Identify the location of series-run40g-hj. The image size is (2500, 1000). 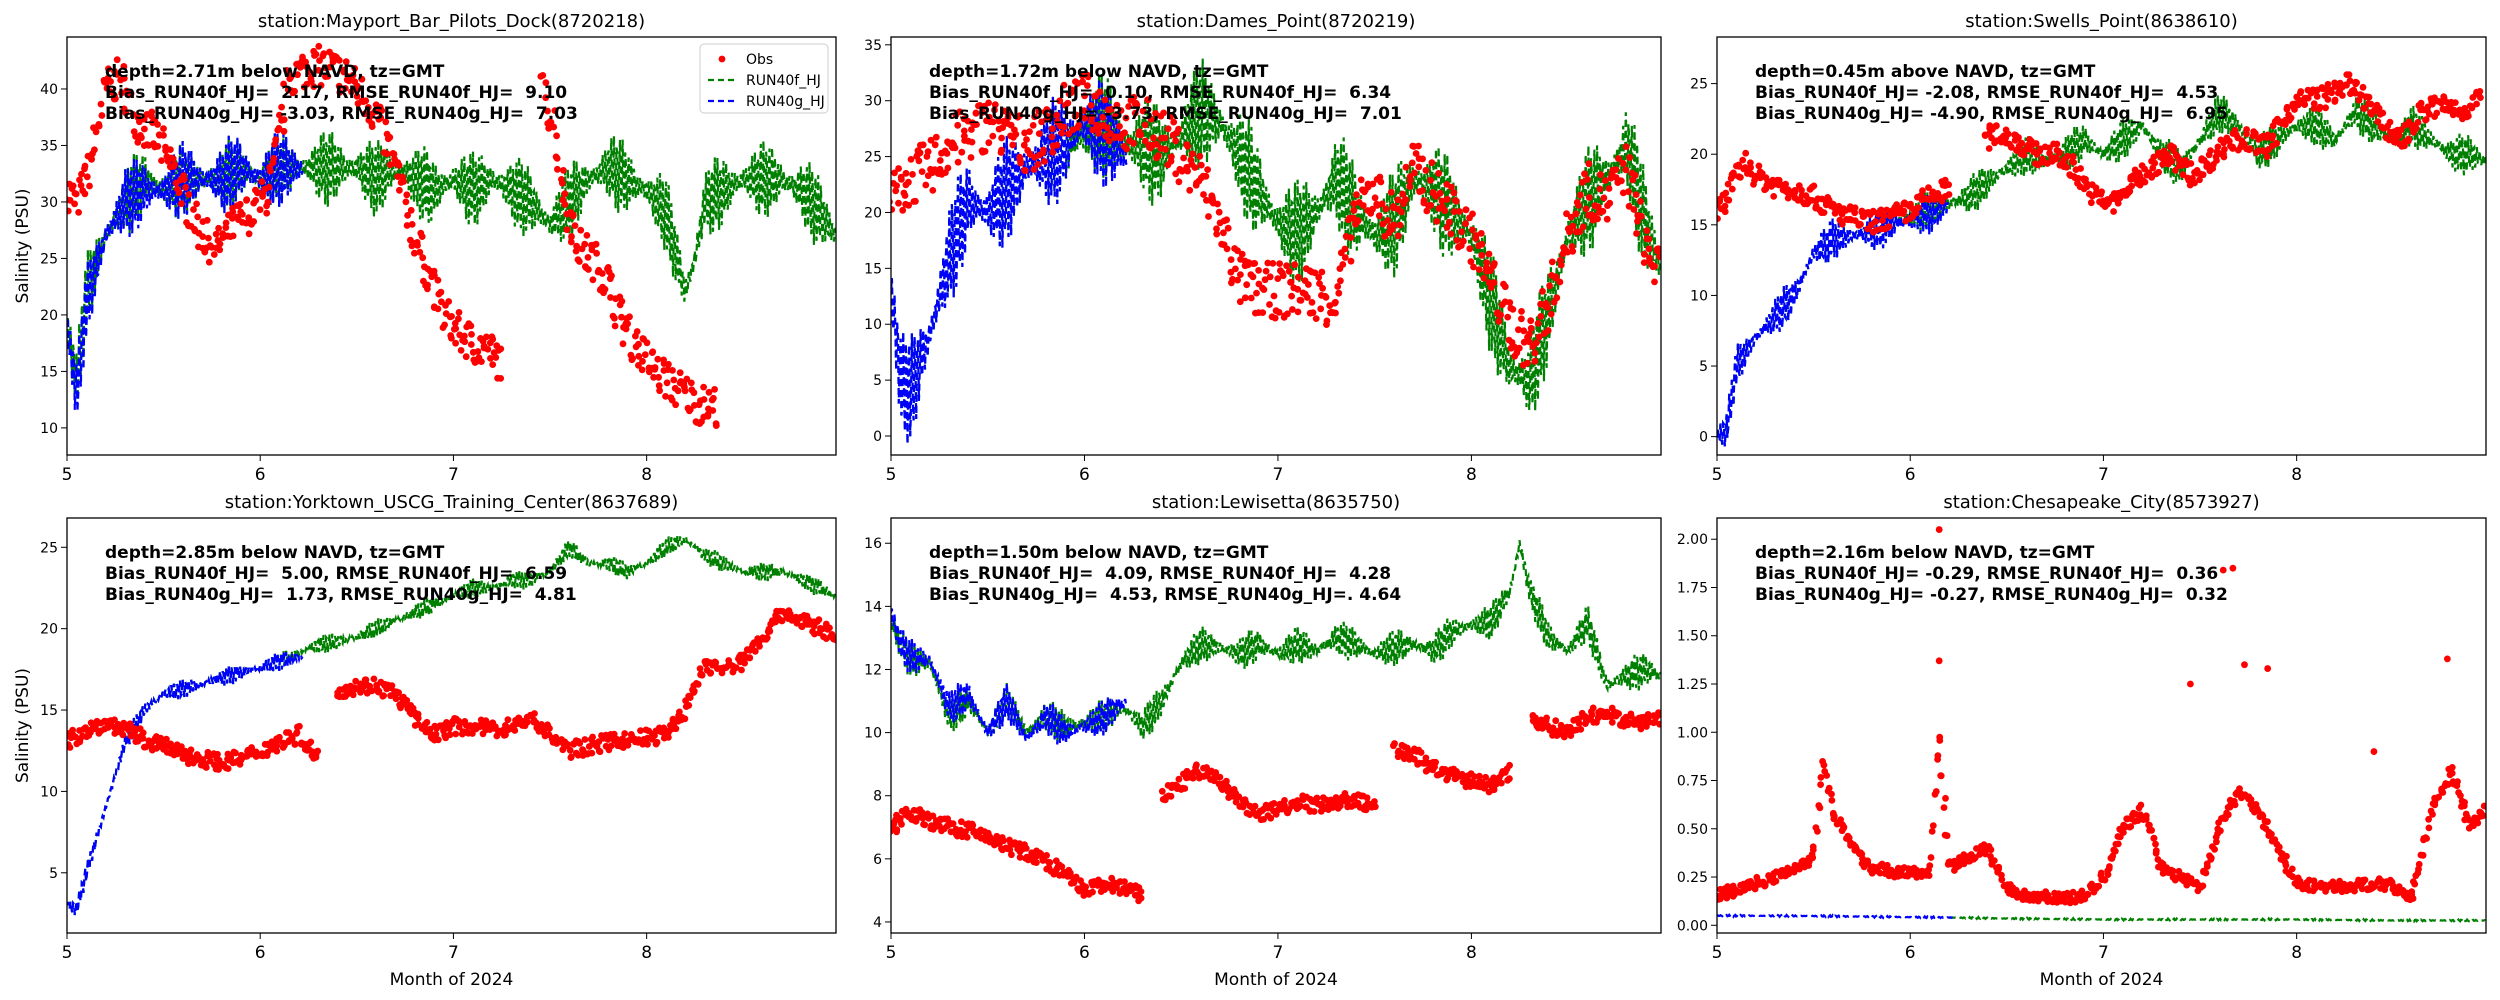
(185, 272).